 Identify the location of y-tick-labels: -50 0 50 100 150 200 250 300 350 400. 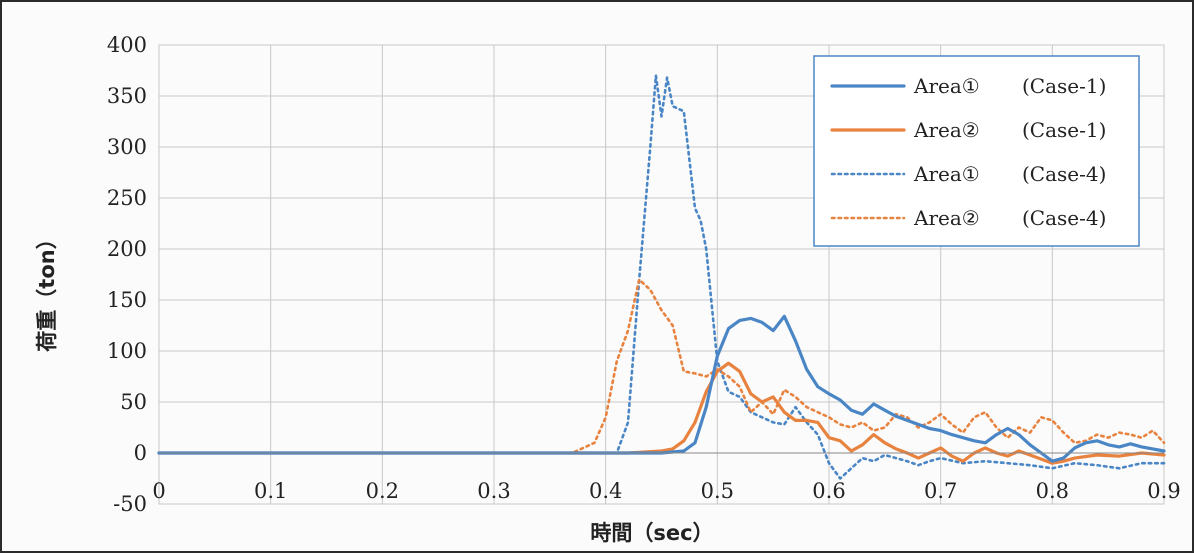
(127, 274).